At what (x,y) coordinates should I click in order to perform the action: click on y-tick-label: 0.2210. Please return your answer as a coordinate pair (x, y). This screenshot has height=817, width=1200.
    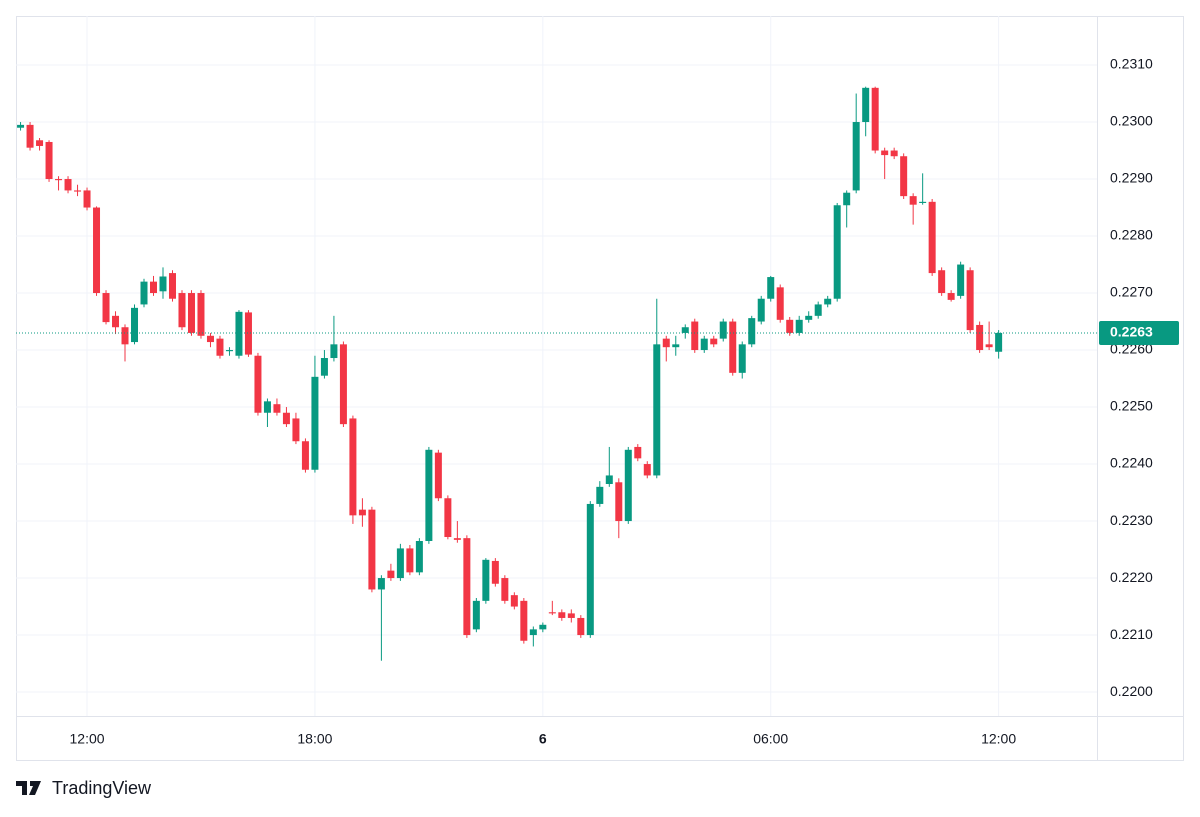
    Looking at the image, I should click on (1131, 634).